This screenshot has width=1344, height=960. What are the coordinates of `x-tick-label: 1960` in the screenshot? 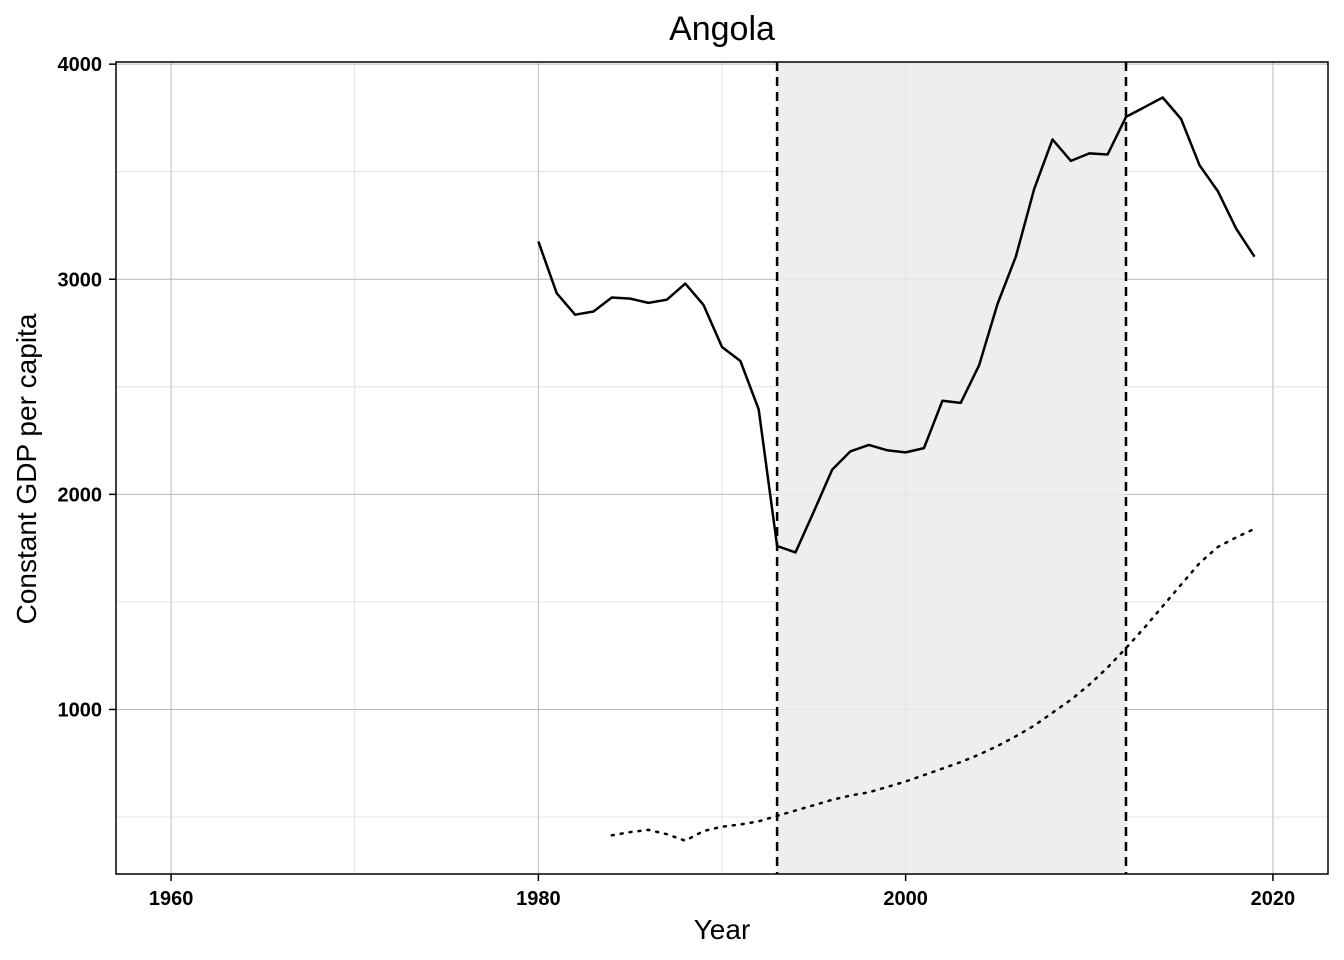 It's located at (171, 899).